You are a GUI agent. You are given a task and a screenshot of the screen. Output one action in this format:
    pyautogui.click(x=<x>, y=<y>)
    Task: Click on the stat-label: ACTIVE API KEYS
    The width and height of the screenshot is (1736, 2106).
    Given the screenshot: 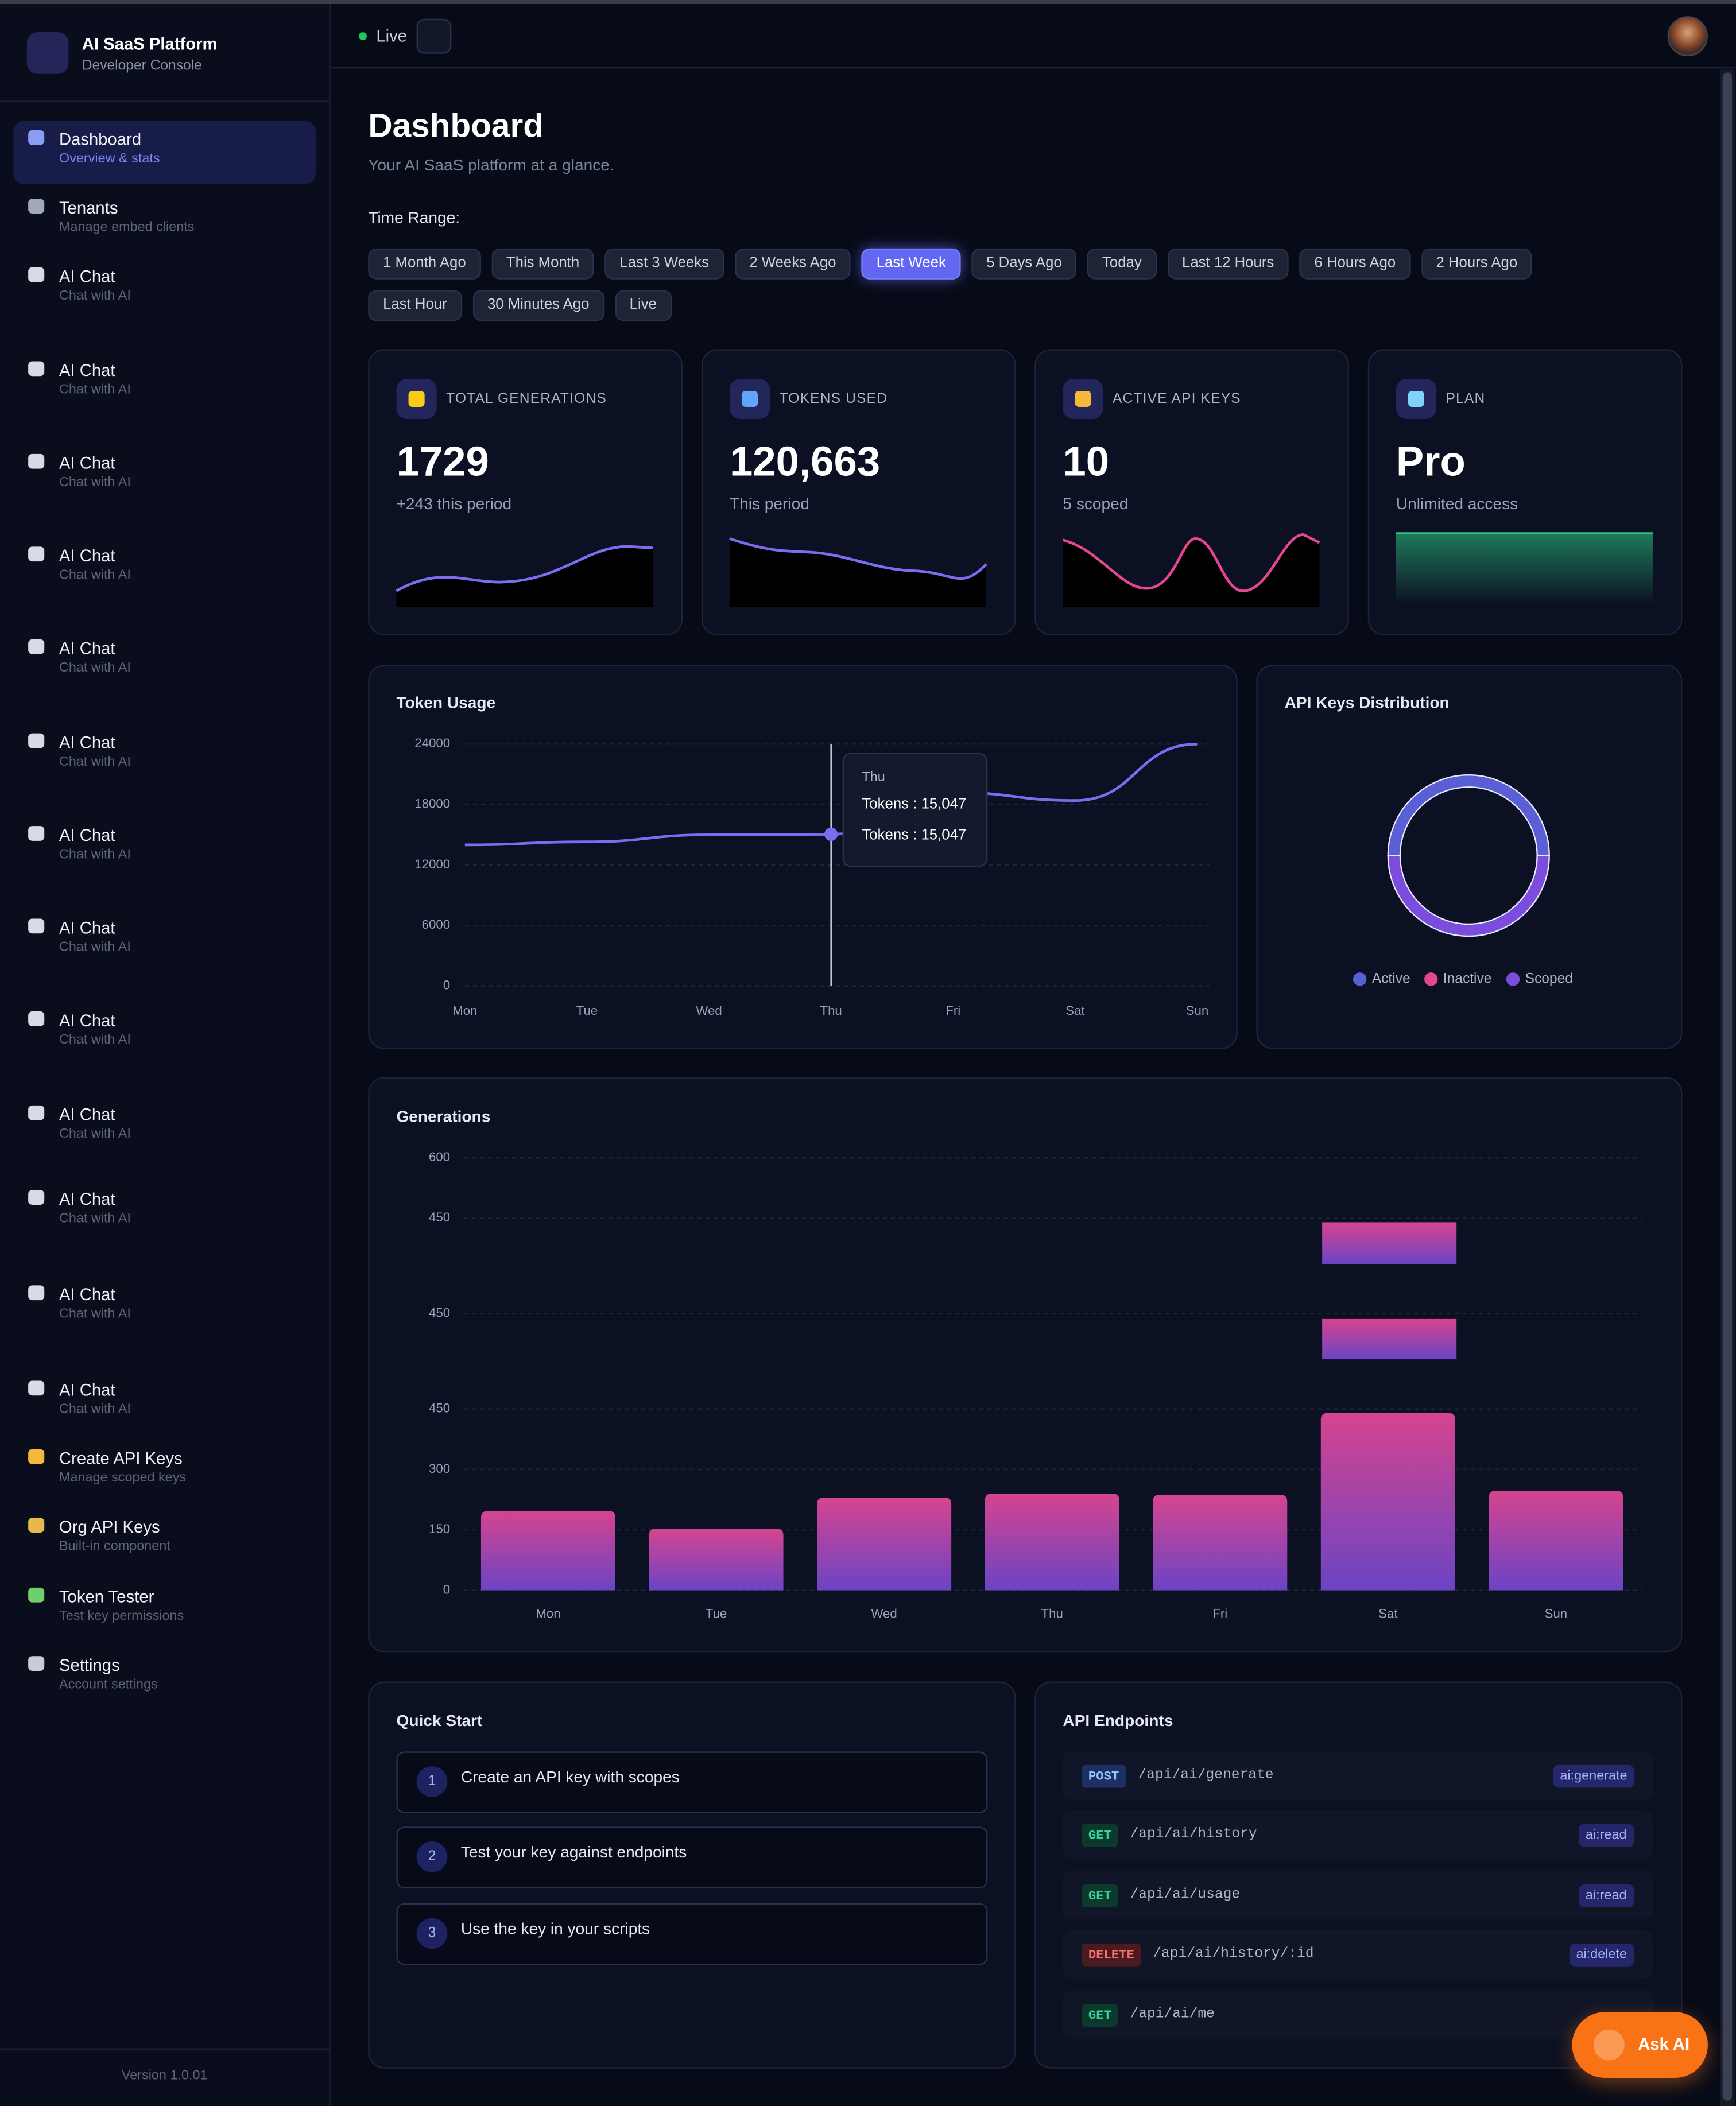 What is the action you would take?
    pyautogui.click(x=1177, y=399)
    